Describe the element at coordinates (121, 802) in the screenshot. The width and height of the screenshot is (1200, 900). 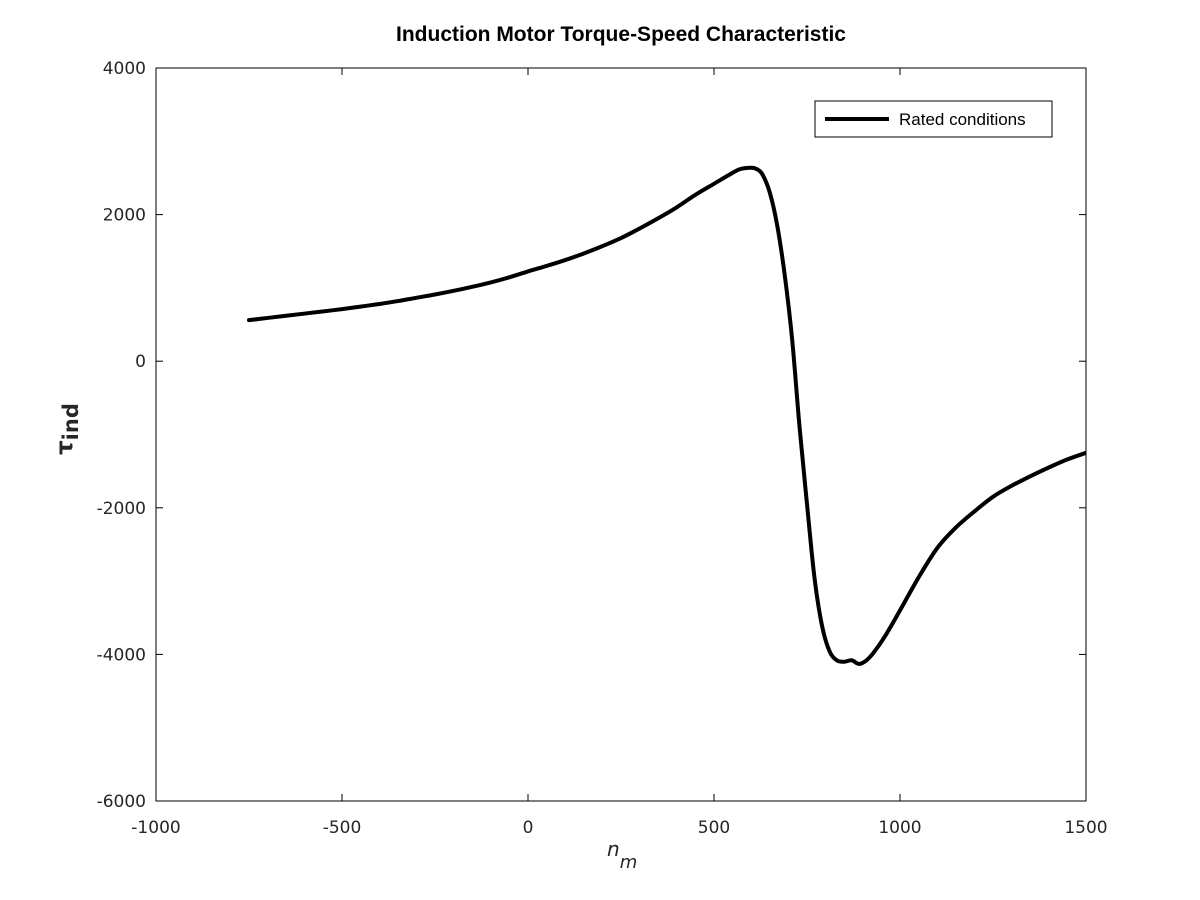
I see `y-tick-label: -6000` at that location.